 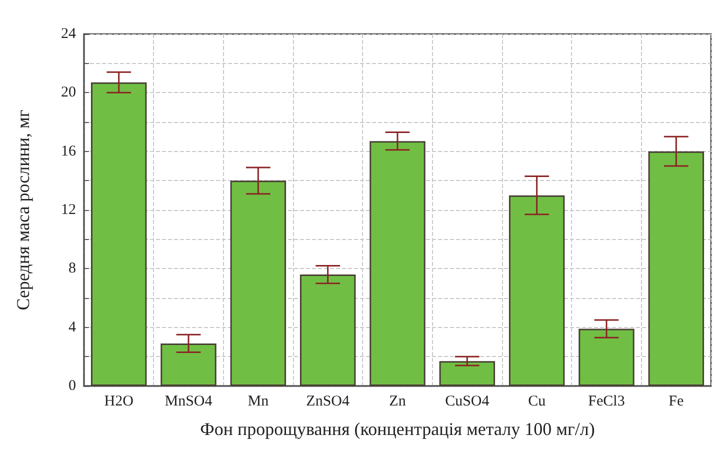 I want to click on y-tick-label: 16, so click(x=68, y=151).